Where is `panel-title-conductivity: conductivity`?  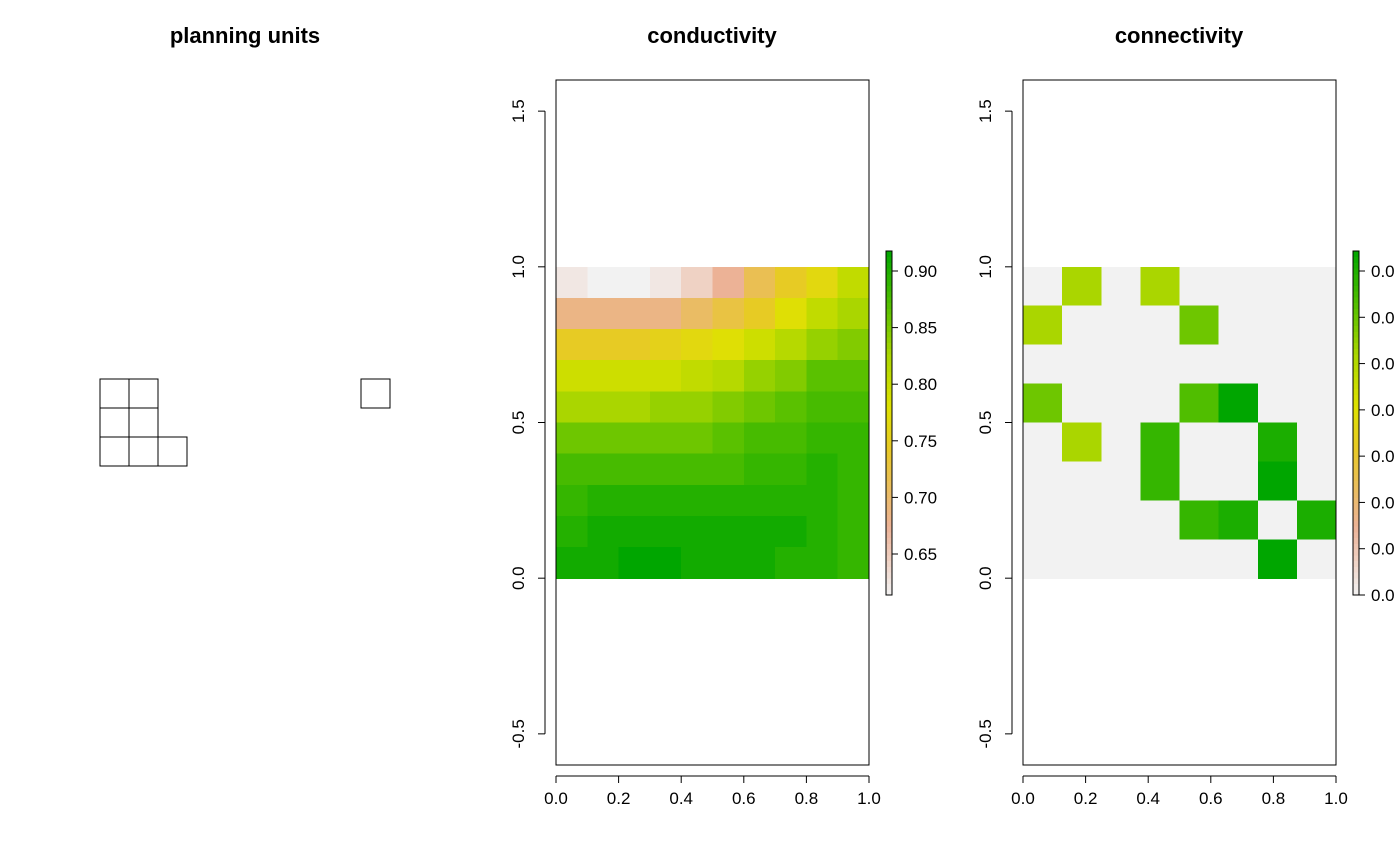 panel-title-conductivity: conductivity is located at coordinates (712, 35).